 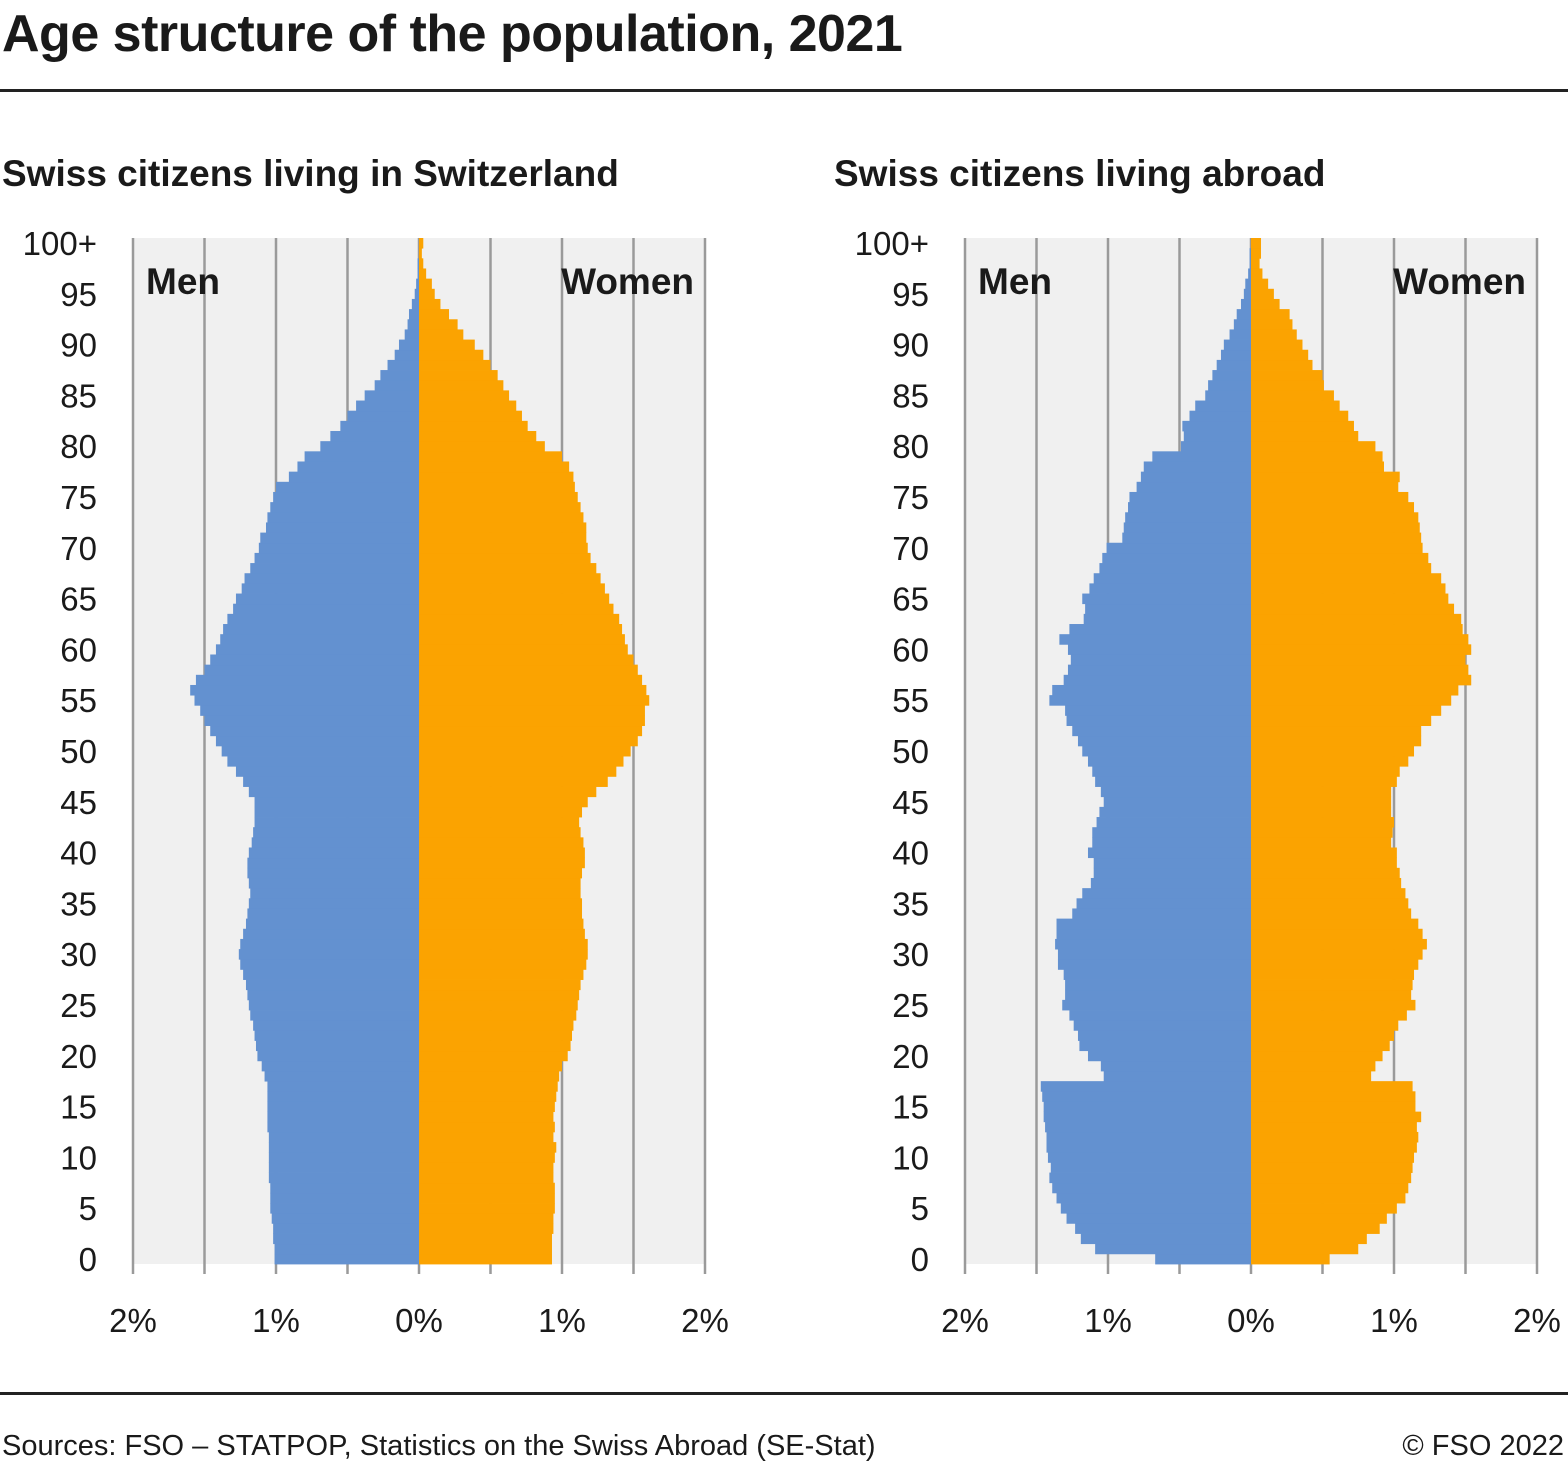 I want to click on women-label: Women, so click(x=627, y=281).